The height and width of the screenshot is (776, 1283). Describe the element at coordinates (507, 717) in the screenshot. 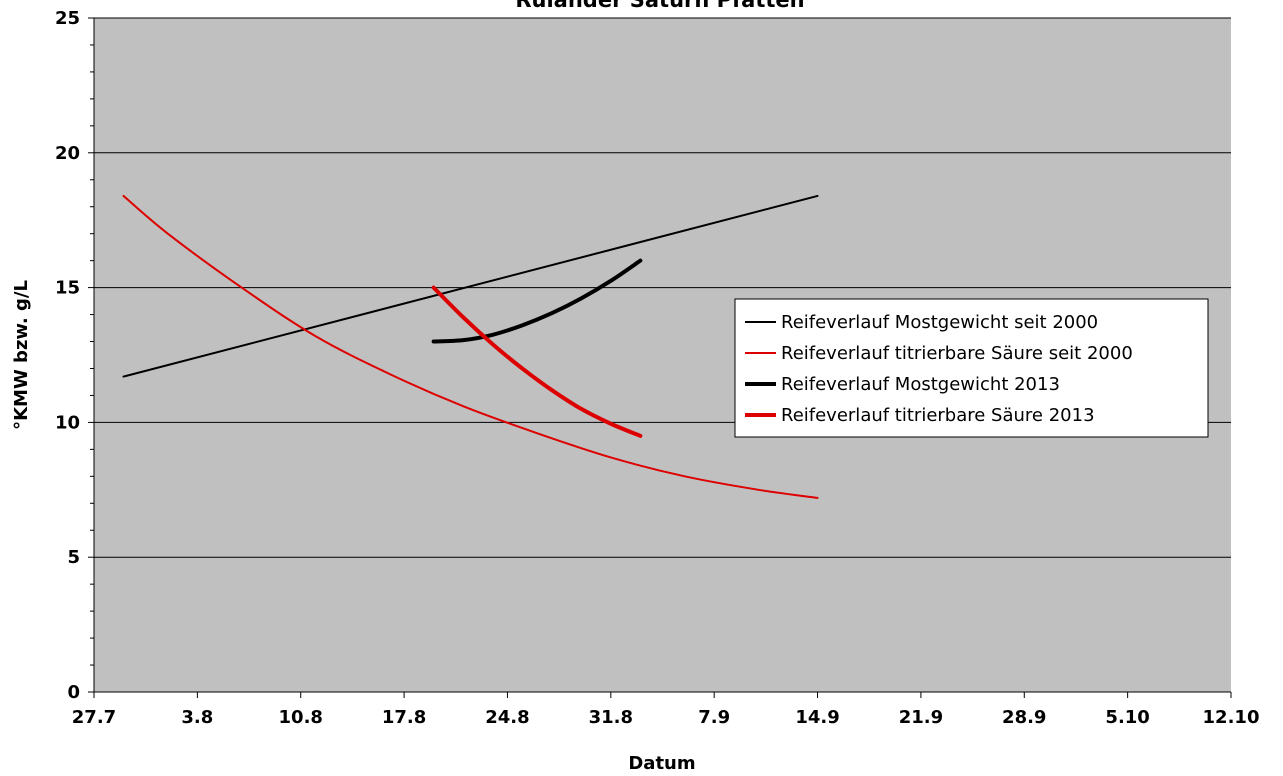

I see `x-tick-label: 24.8` at that location.